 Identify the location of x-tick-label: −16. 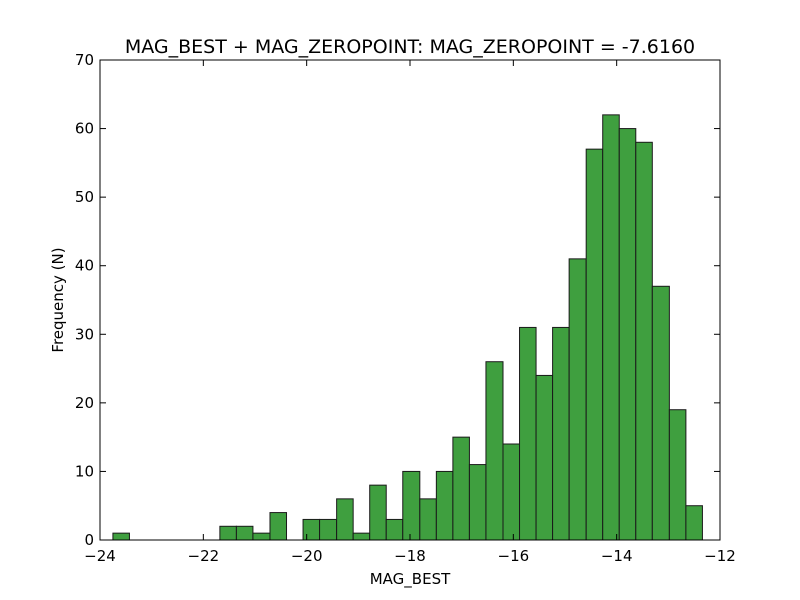
(514, 556).